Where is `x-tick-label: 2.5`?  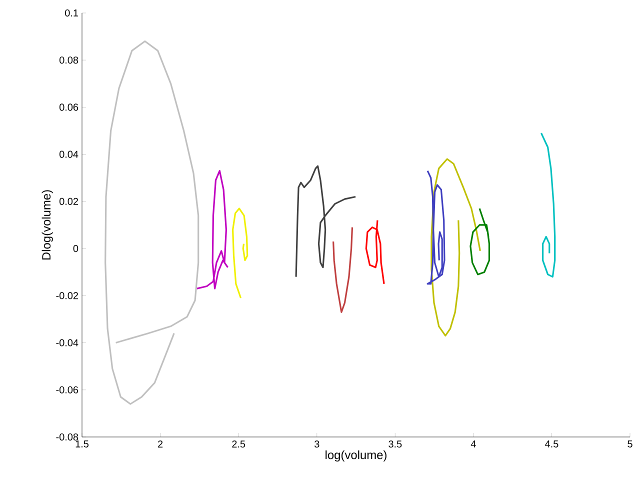
x-tick-label: 2.5 is located at coordinates (239, 444).